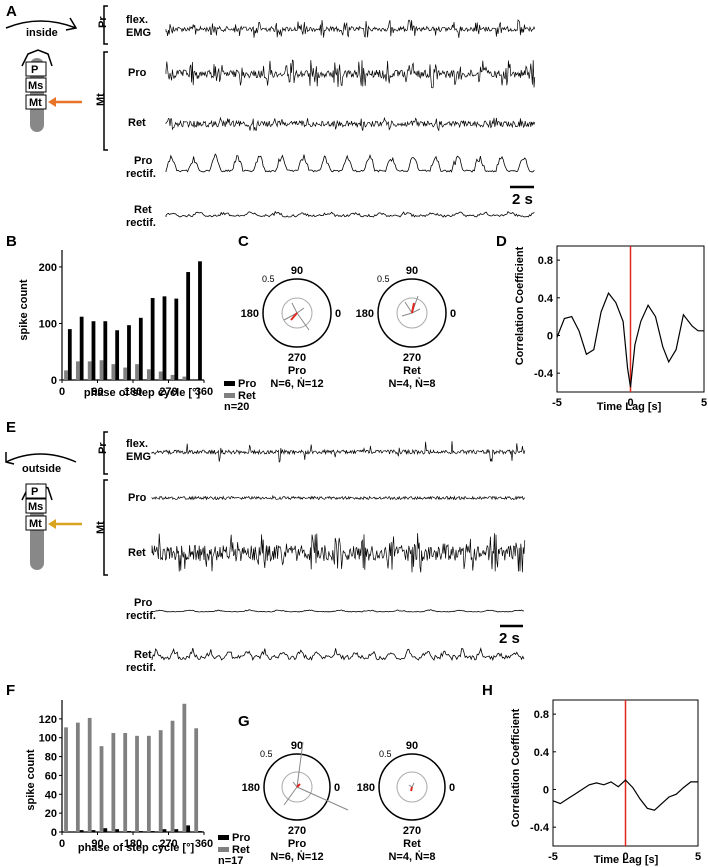 The image size is (708, 867). I want to click on y-tick-label: 120, so click(48, 720).